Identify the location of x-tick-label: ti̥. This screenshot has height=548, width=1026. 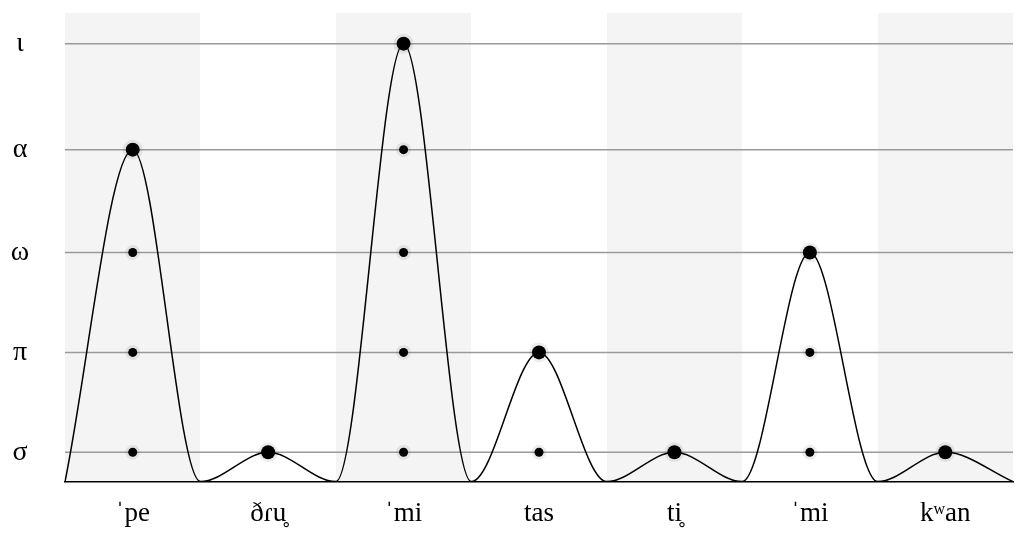
(675, 512).